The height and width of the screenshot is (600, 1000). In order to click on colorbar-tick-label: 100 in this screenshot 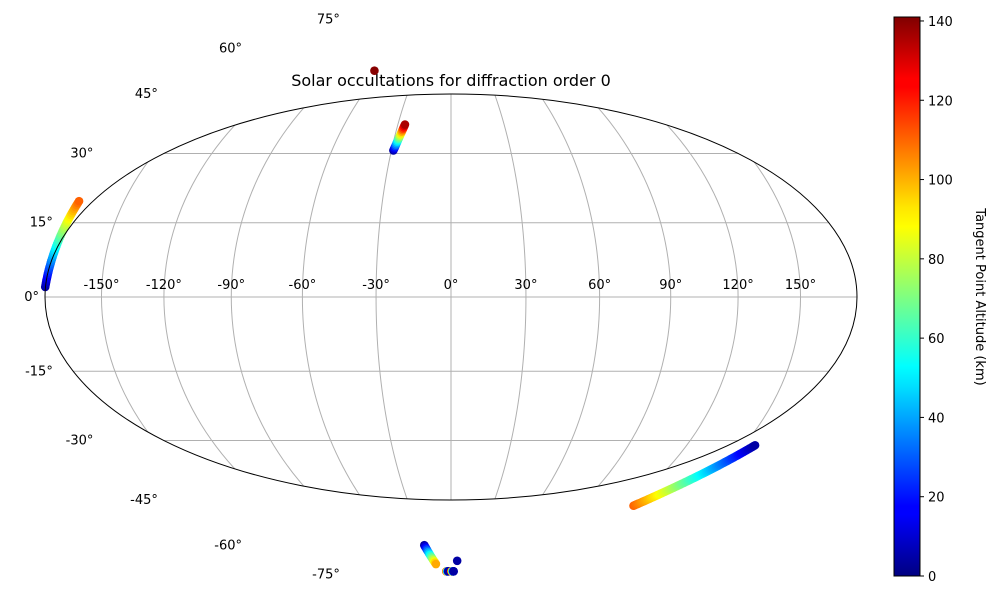, I will do `click(940, 181)`.